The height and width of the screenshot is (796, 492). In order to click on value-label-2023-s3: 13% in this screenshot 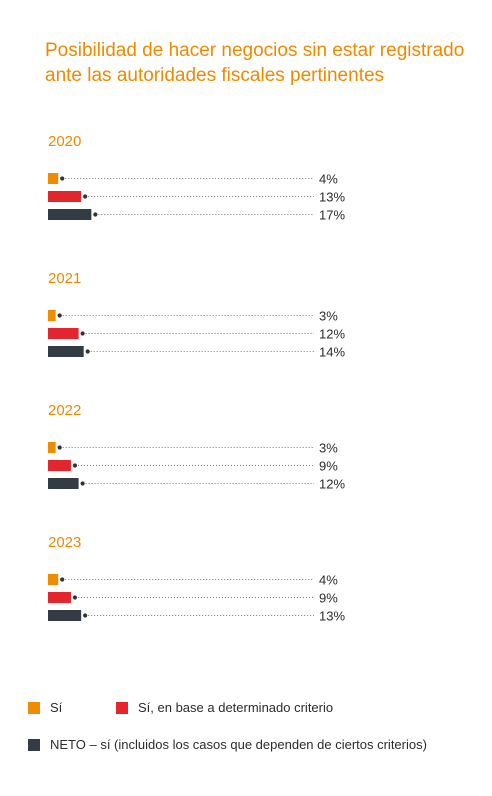, I will do `click(332, 616)`.